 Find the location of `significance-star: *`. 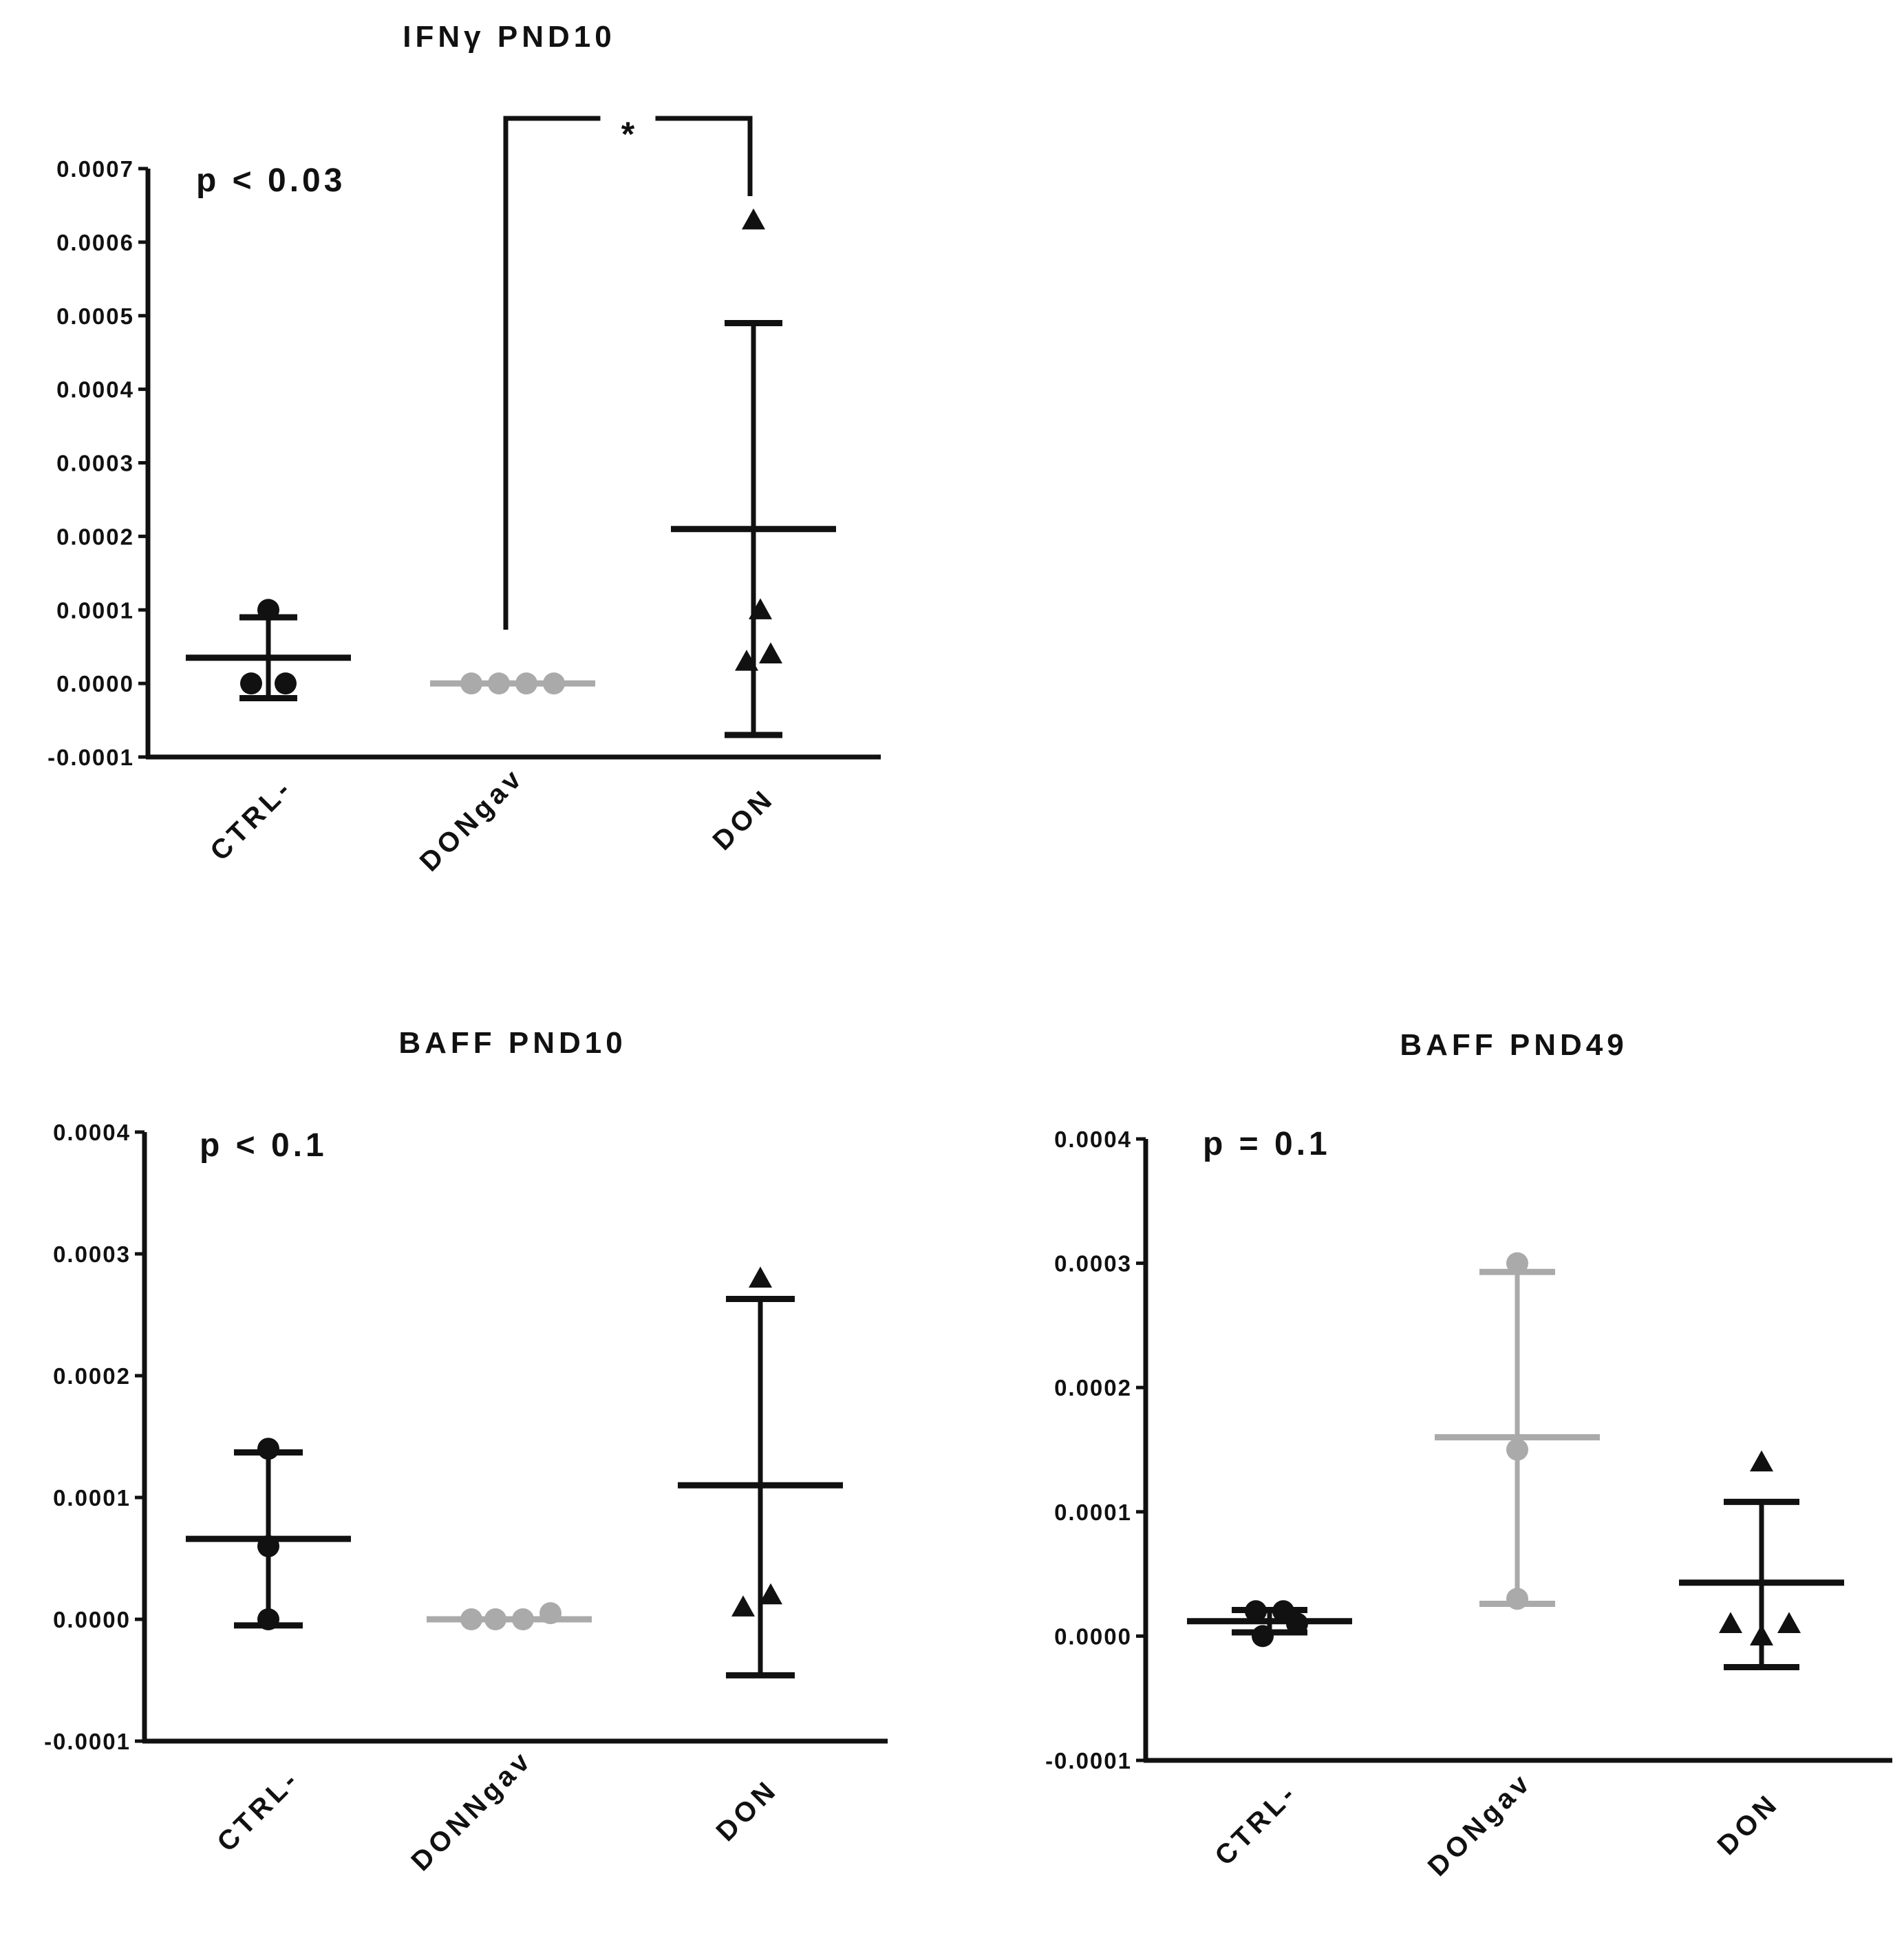

significance-star: * is located at coordinates (628, 134).